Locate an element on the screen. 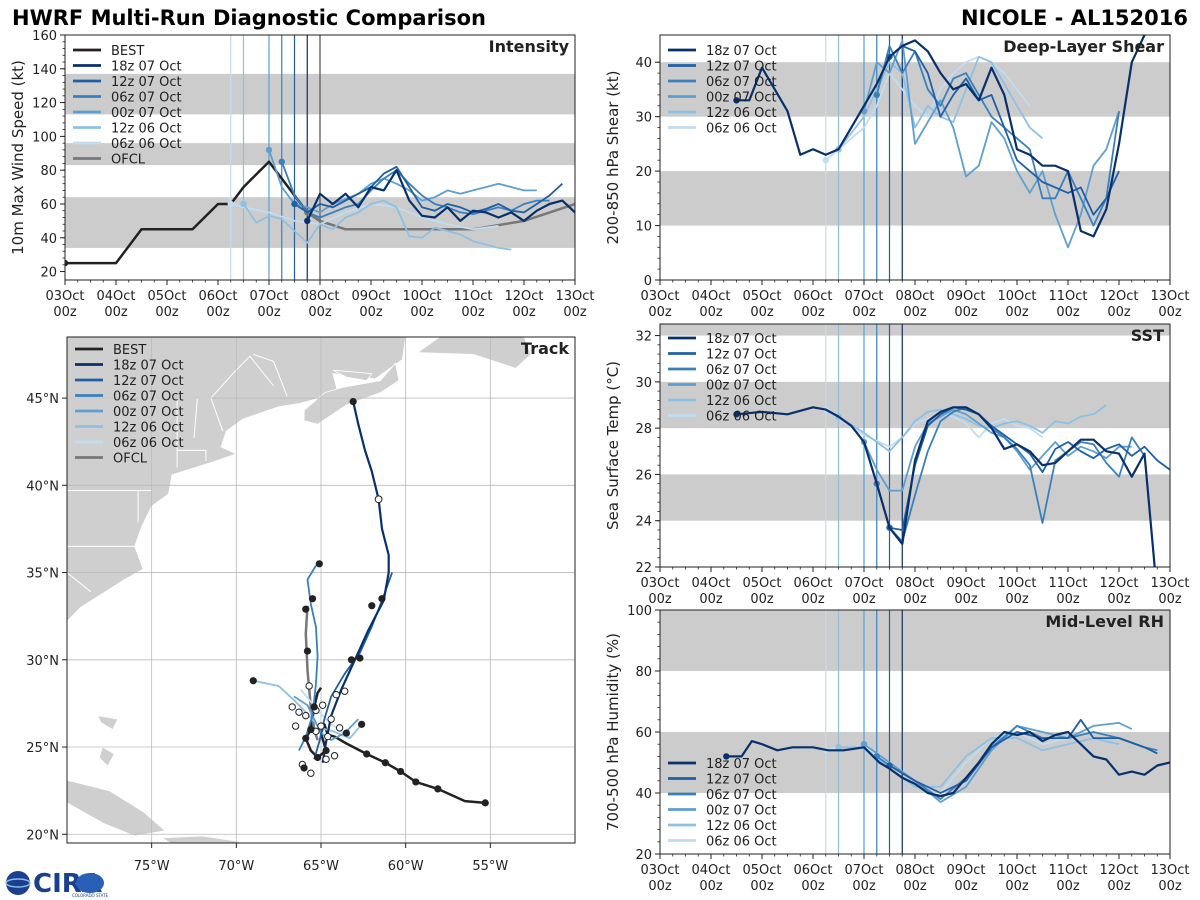 The width and height of the screenshot is (1200, 900). x-tick-label: 10Oct is located at coordinates (1016, 296).